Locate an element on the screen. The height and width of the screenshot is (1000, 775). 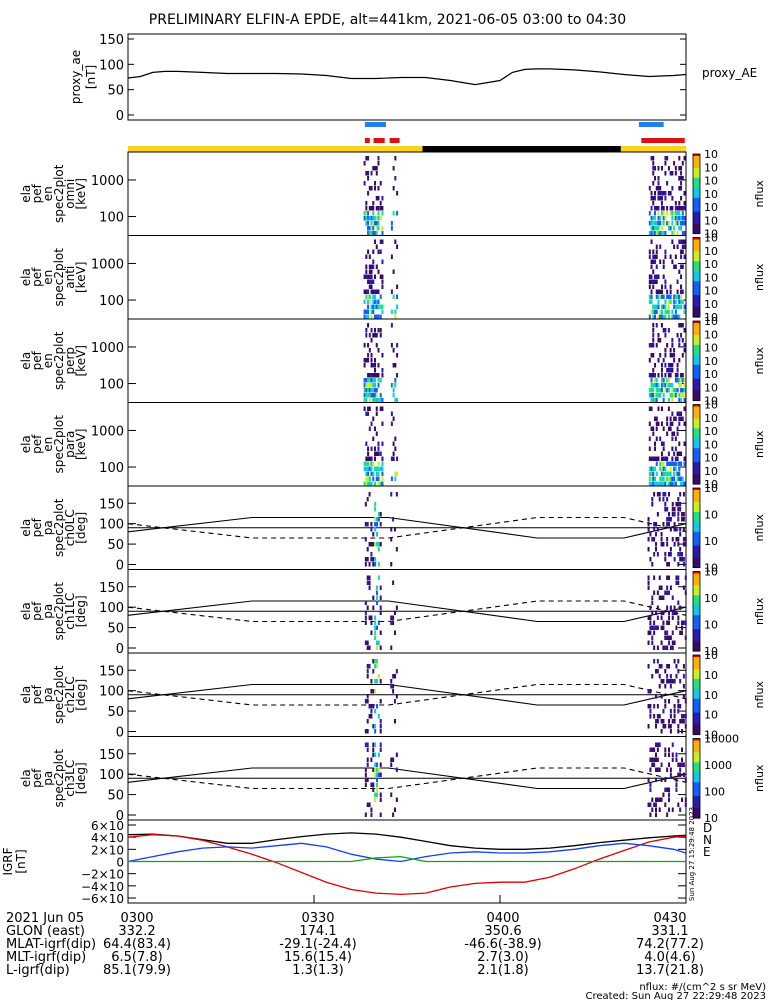
ephemeris-value: 2.7(3.0) is located at coordinates (503, 957).